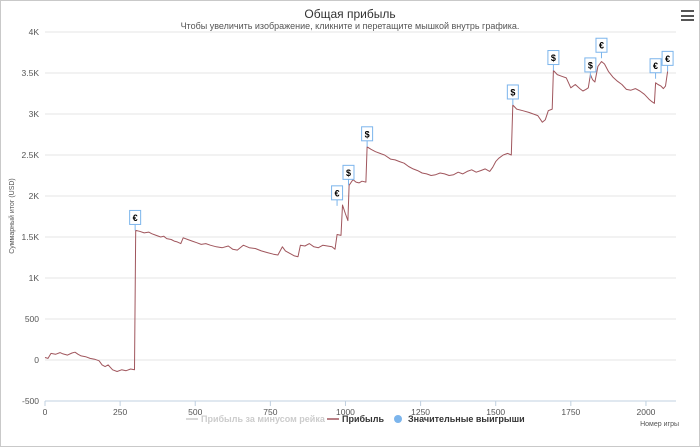  Describe the element at coordinates (466, 419) in the screenshot. I see `legend-label: Значительные выигрыши` at that location.